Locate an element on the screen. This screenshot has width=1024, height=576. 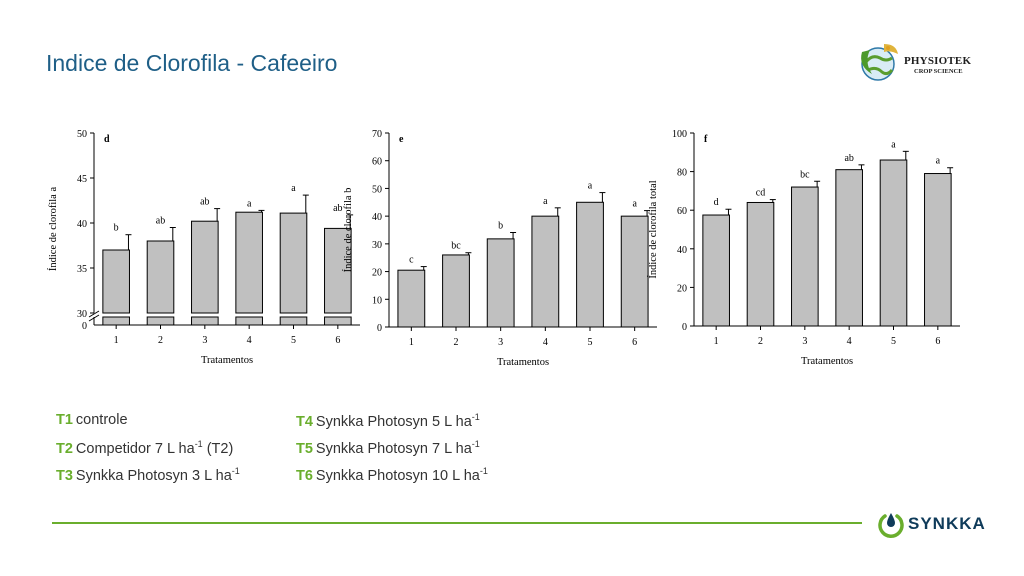
legend-item-t6: T6 Synkka Photosyn 10 L ha-1 is located at coordinates (392, 475).